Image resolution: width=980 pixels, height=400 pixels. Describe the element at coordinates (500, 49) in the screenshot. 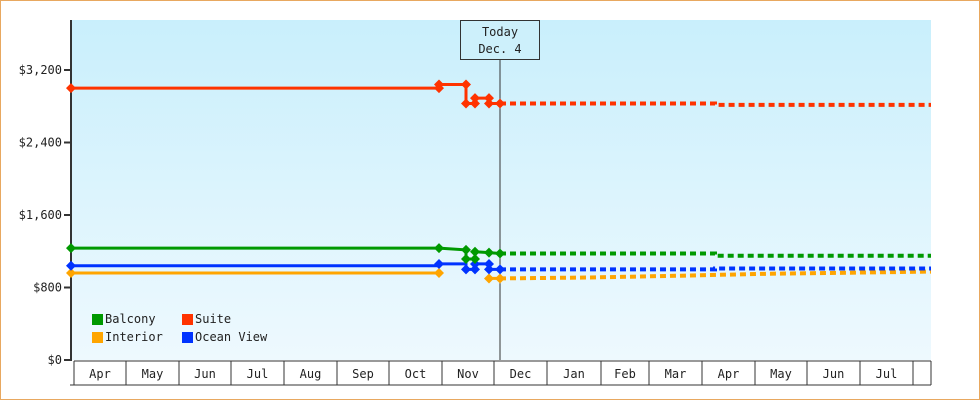

I see `today-date: Dec. 4` at that location.